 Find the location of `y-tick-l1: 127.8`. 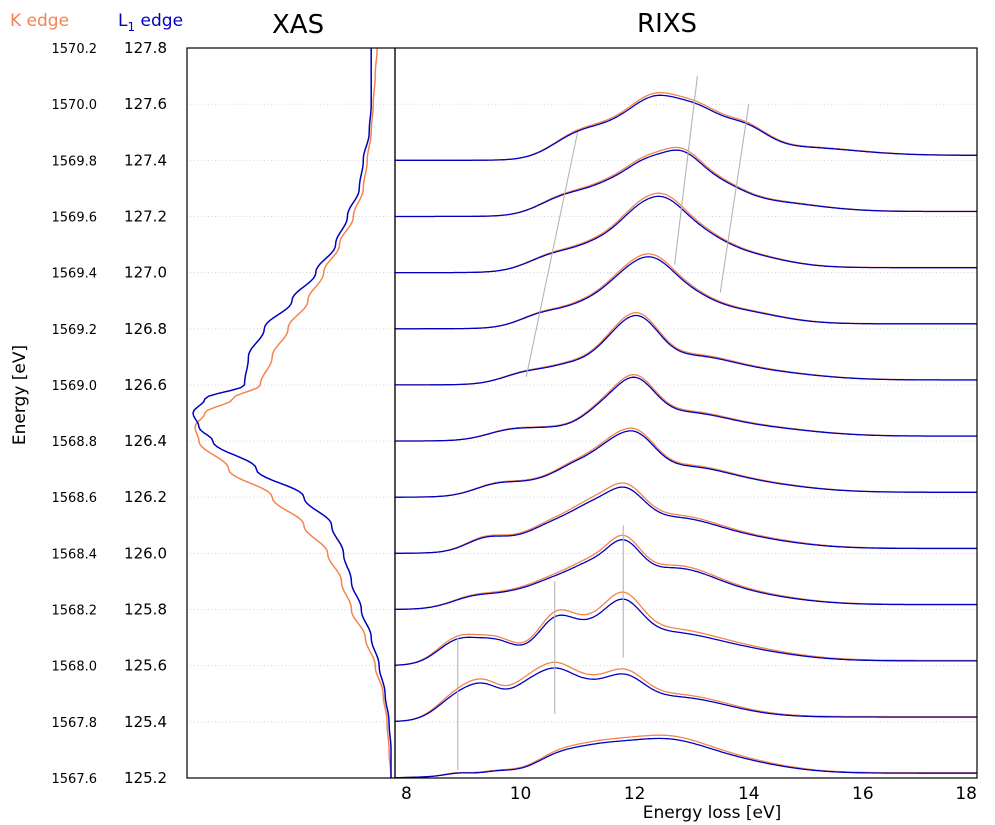

y-tick-l1: 127.8 is located at coordinates (145, 48).